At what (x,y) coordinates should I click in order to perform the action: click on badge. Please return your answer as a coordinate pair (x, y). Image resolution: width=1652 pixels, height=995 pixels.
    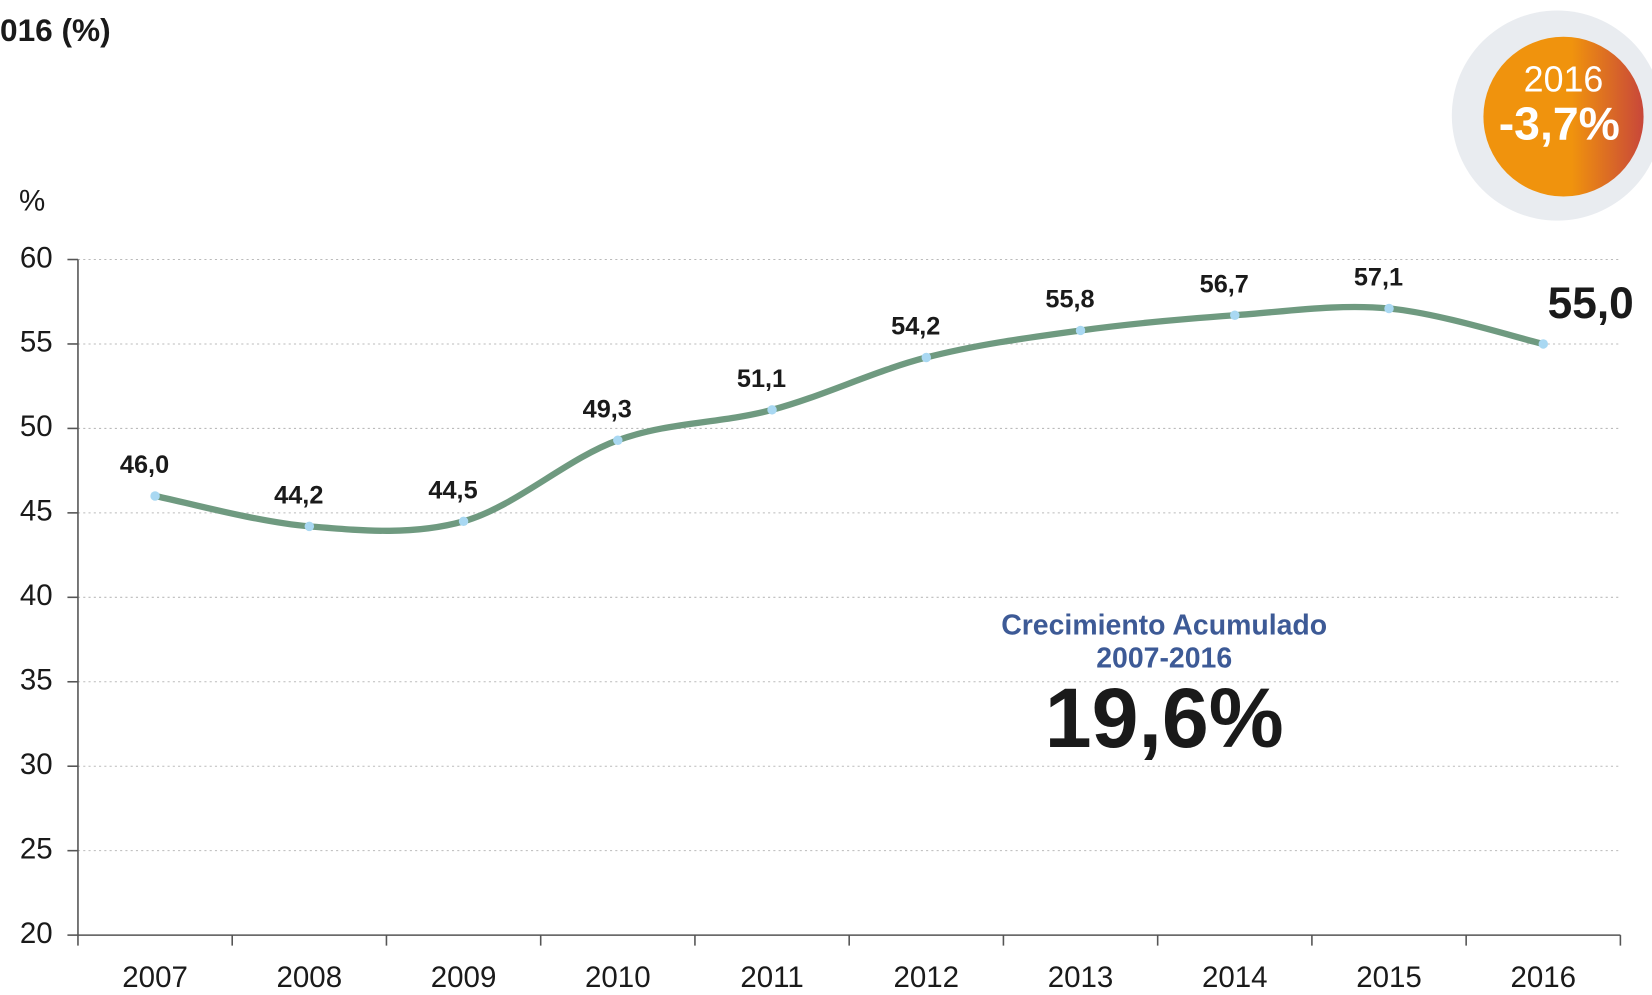
    Looking at the image, I should click on (1563, 116).